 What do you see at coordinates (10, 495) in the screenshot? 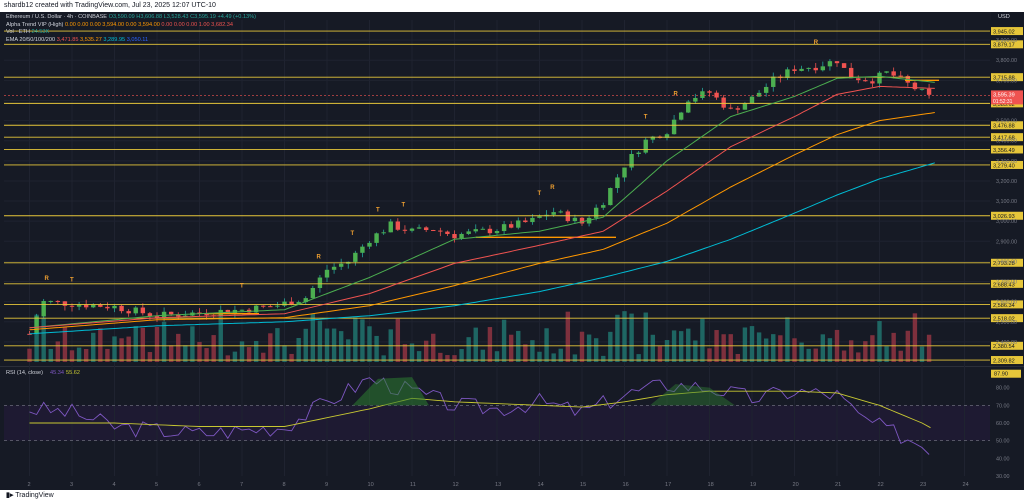
I see `tradingview-logo-icon: ▮▸` at bounding box center [10, 495].